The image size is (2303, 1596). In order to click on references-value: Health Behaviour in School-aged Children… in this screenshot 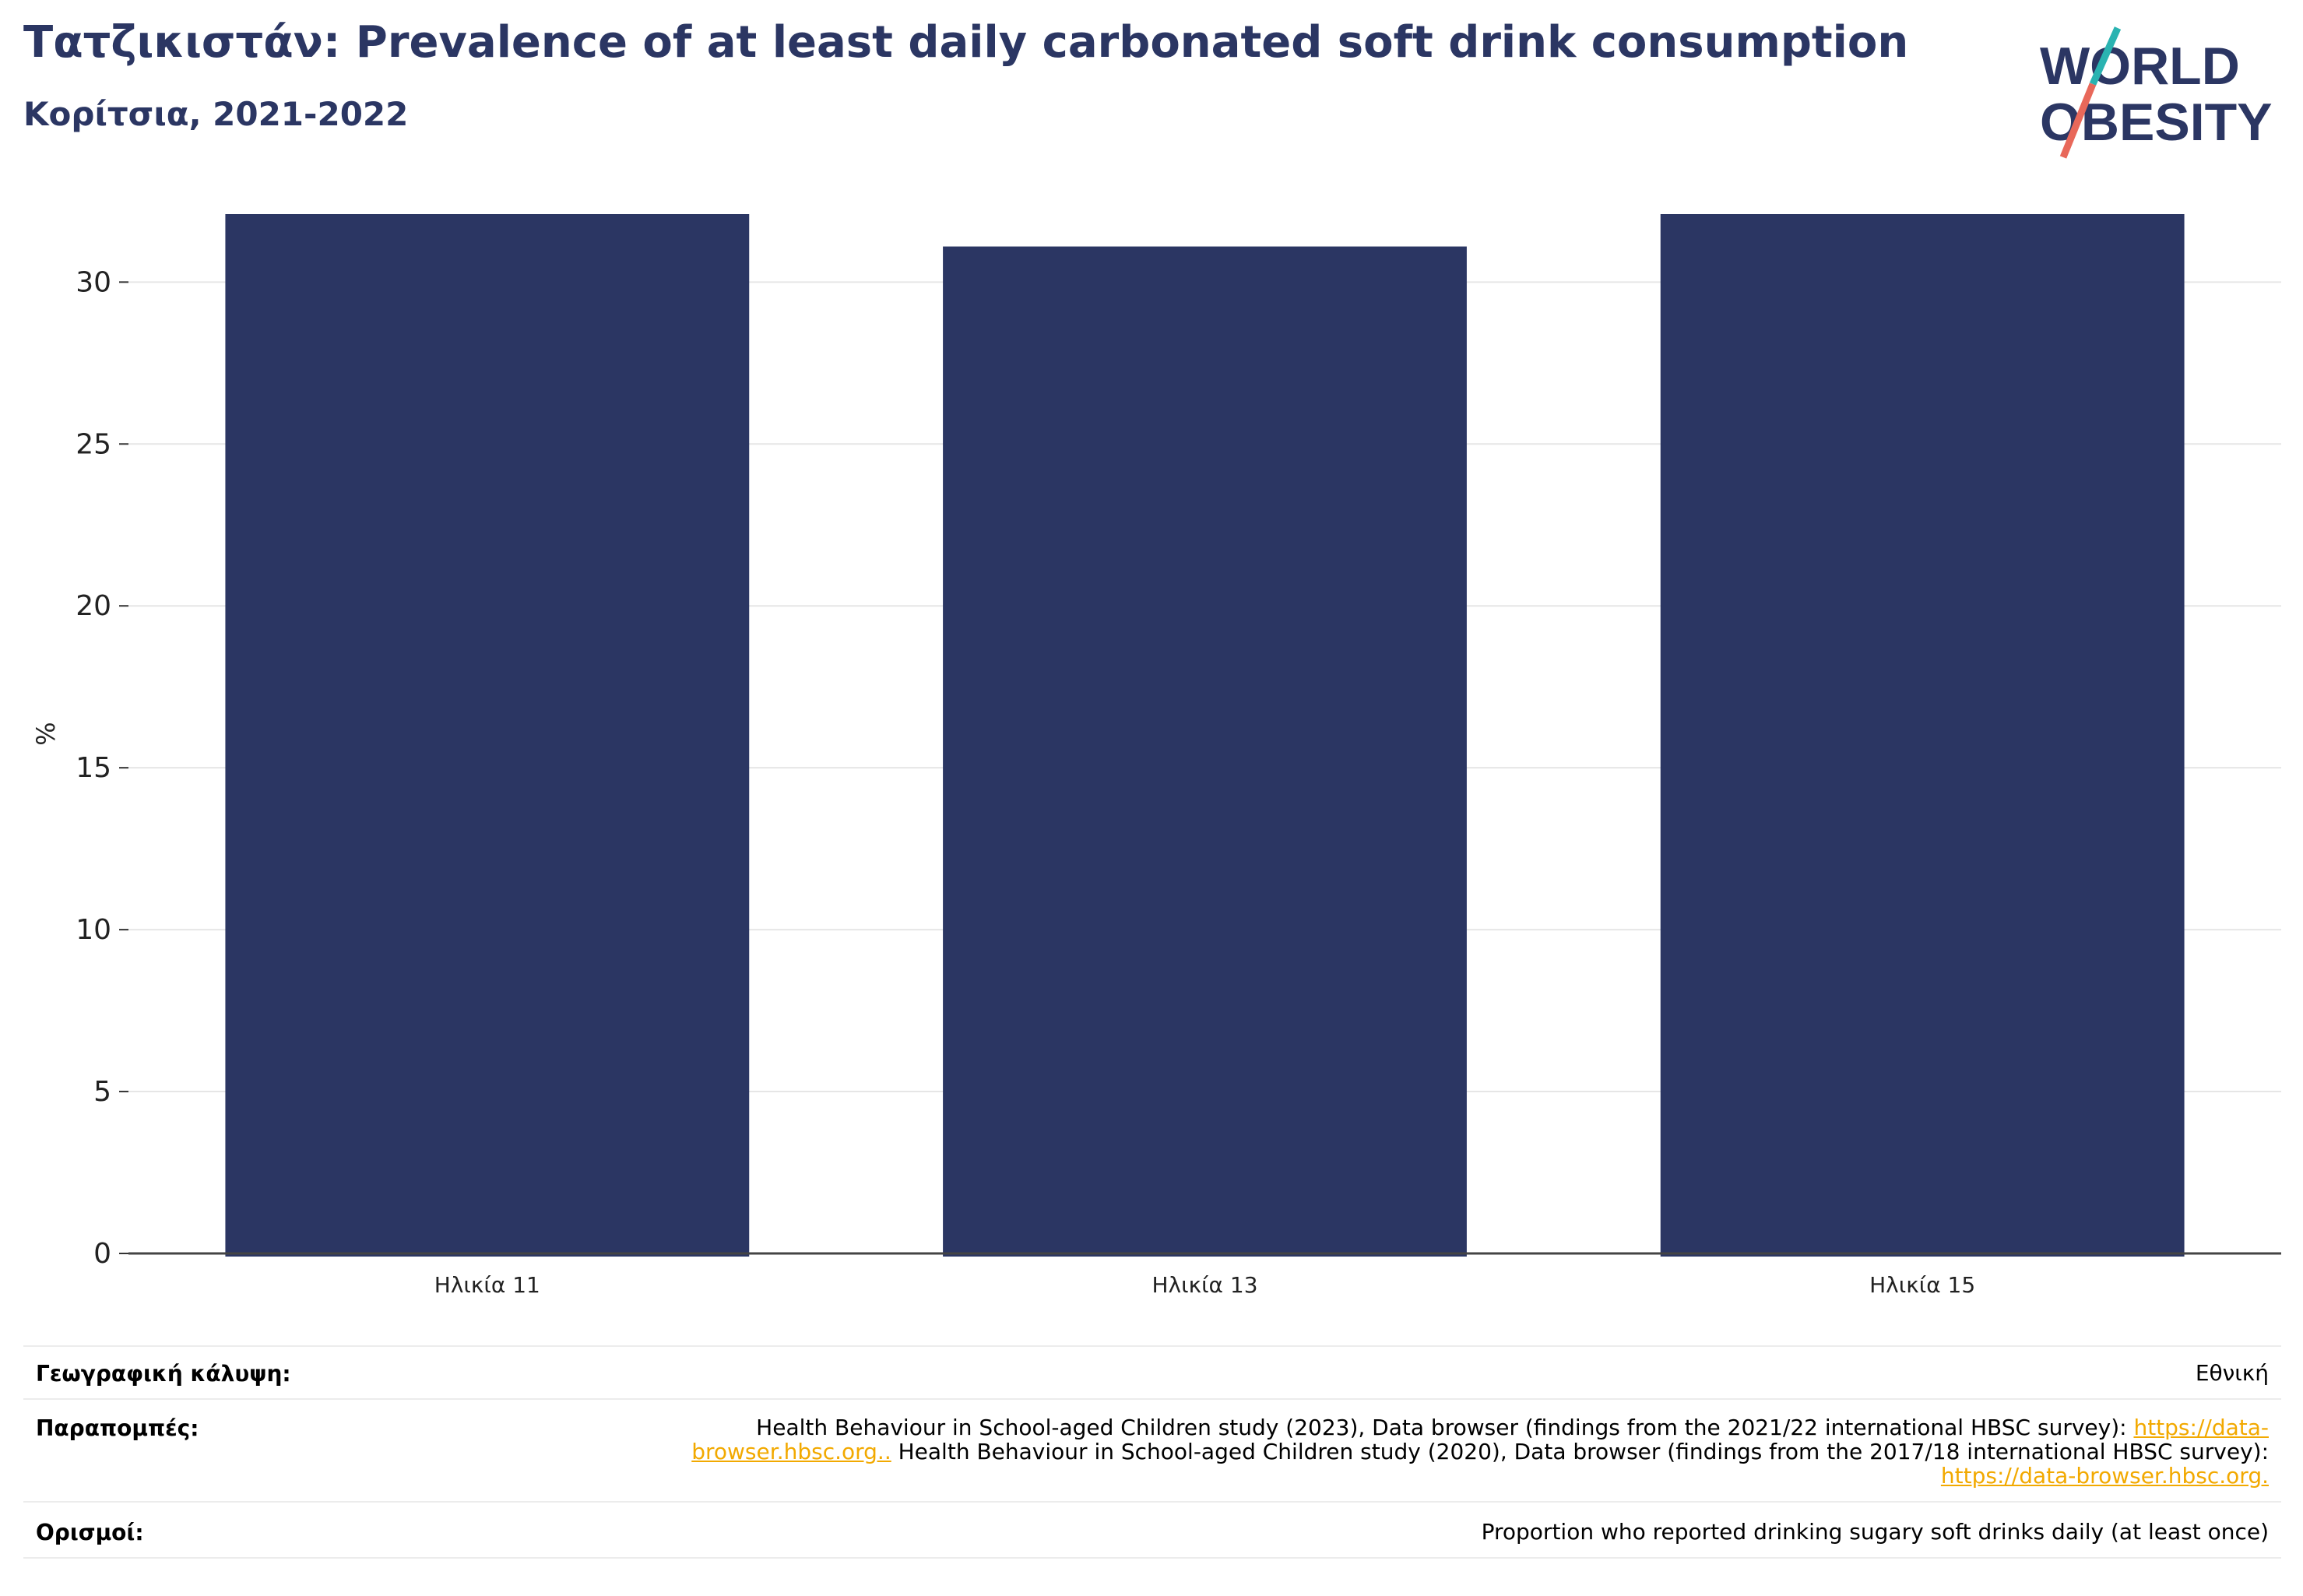, I will do `click(1451, 1451)`.